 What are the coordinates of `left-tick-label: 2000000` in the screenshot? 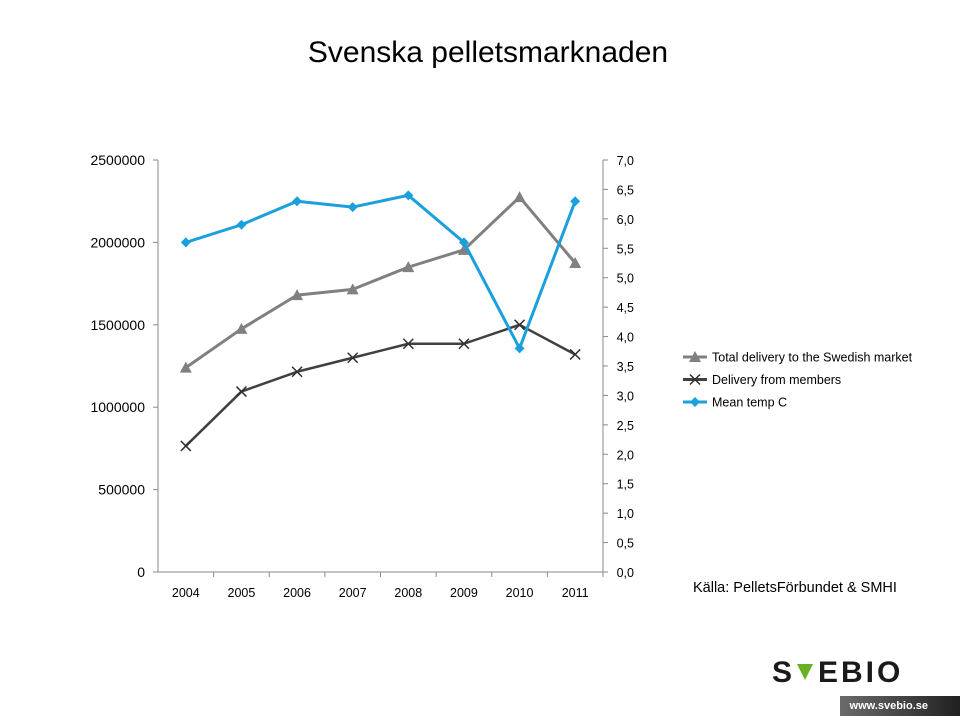 It's located at (117, 242).